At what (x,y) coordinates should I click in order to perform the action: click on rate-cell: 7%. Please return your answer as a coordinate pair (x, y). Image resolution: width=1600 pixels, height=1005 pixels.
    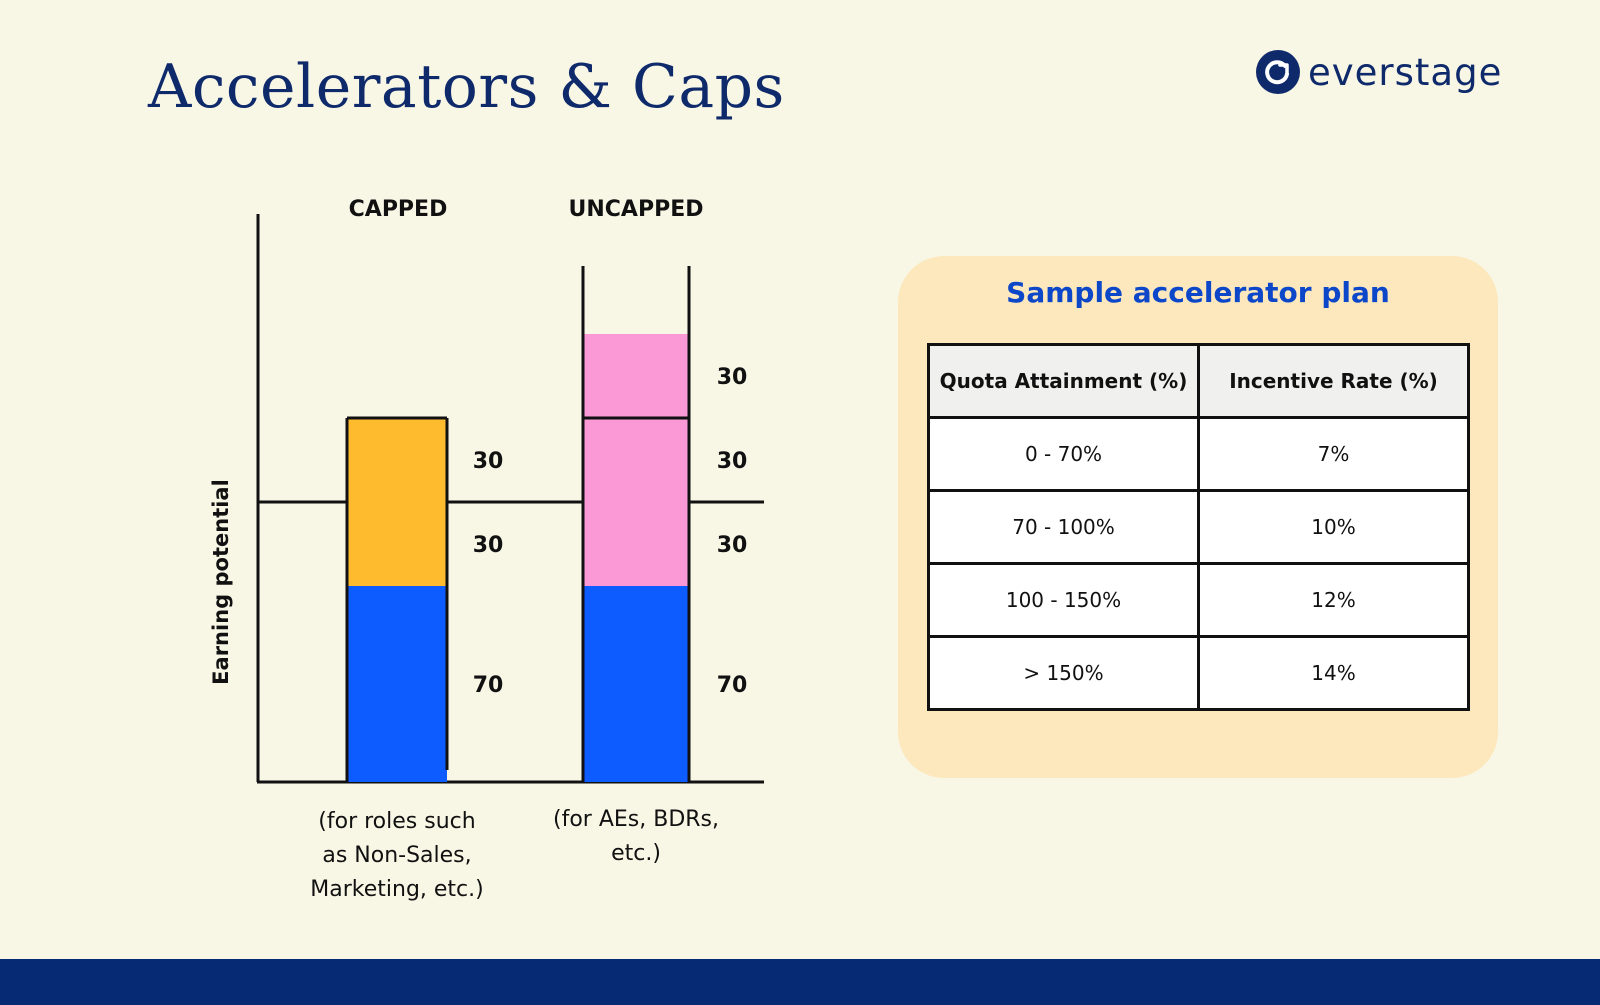
    Looking at the image, I should click on (1333, 454).